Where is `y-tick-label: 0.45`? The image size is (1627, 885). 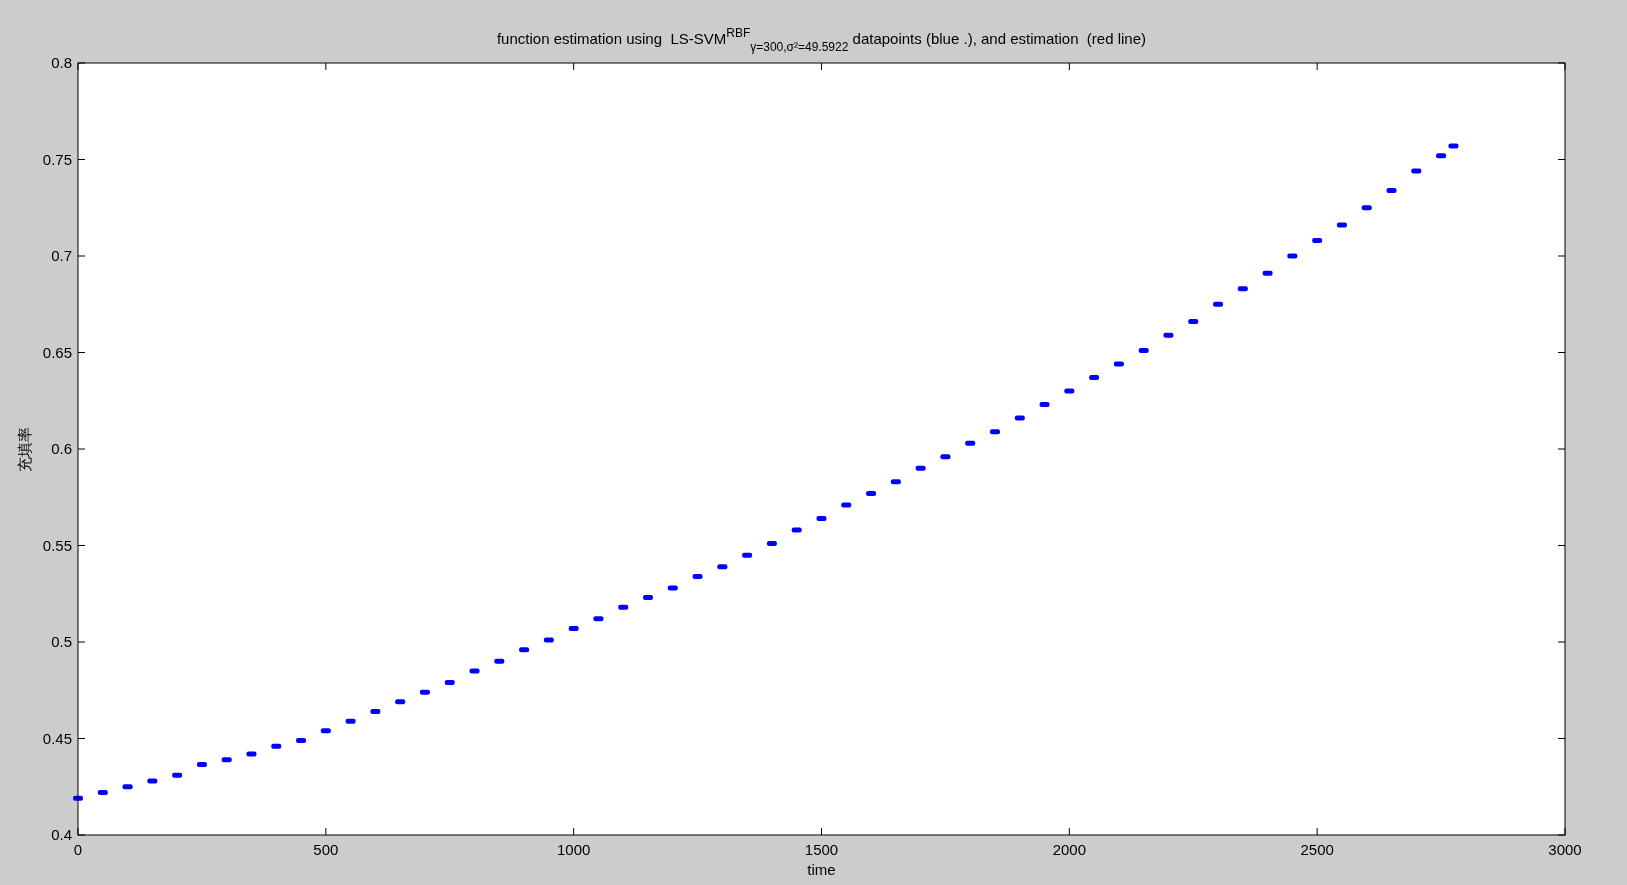 y-tick-label: 0.45 is located at coordinates (57, 738).